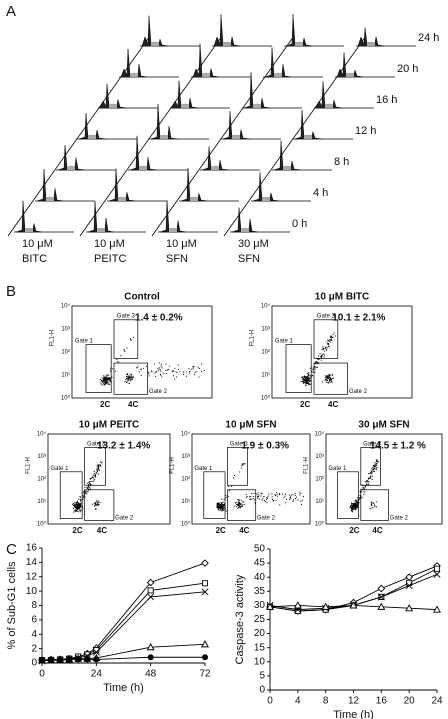 Image resolution: width=448 pixels, height=719 pixels. What do you see at coordinates (260, 619) in the screenshot?
I see `y-tick-label: 25` at bounding box center [260, 619].